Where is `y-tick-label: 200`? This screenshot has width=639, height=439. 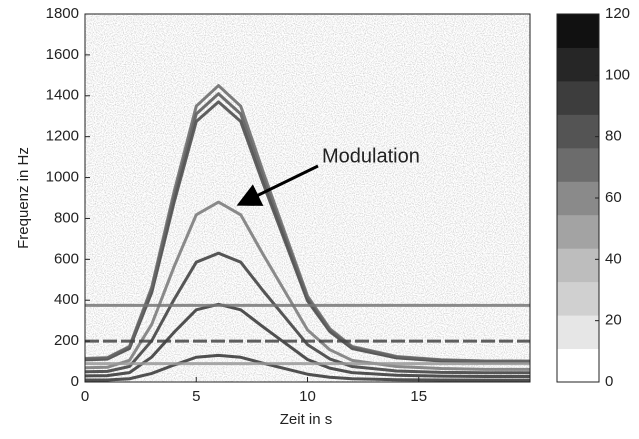
y-tick-label: 200 is located at coordinates (66, 340).